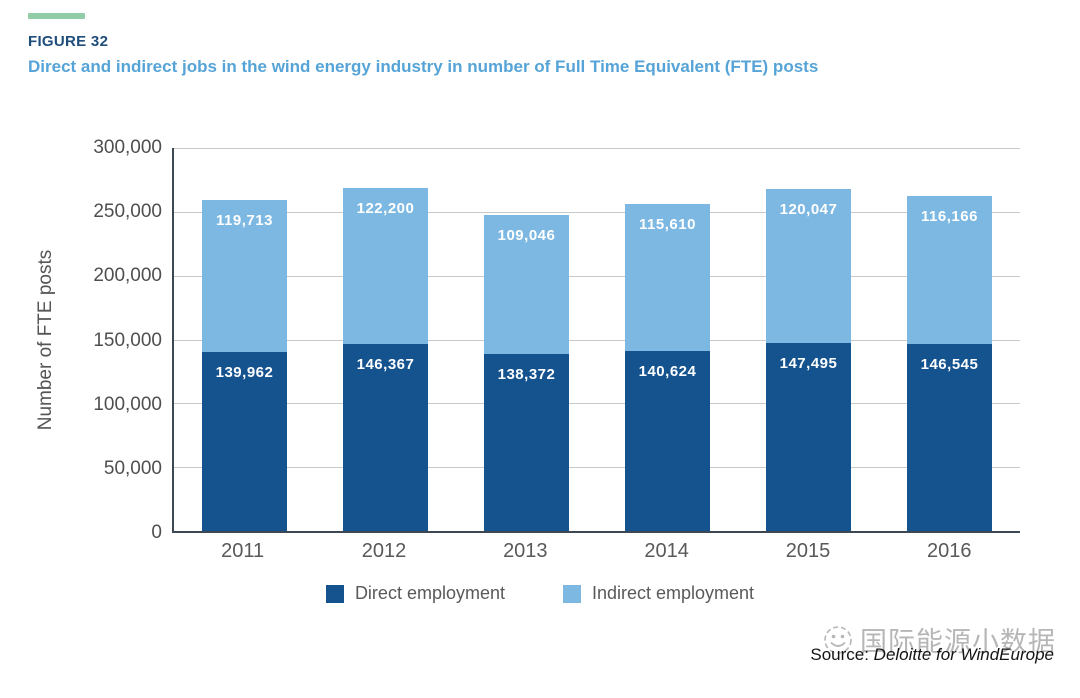  I want to click on y-axis-title: Number of FTE posts, so click(45, 340).